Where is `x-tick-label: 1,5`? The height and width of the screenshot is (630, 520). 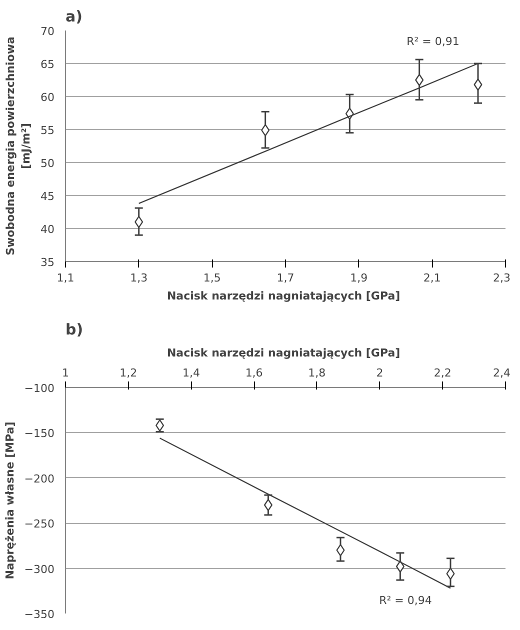 x-tick-label: 1,5 is located at coordinates (212, 278).